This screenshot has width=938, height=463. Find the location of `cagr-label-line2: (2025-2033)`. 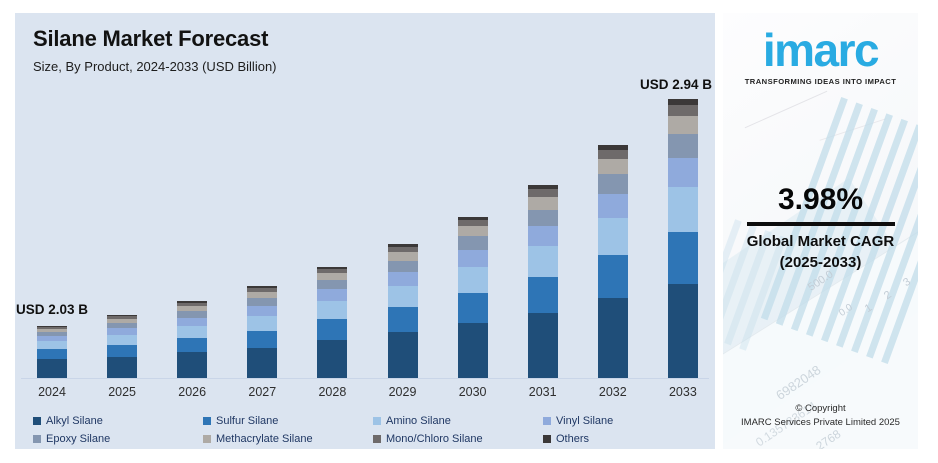

cagr-label-line2: (2025-2033) is located at coordinates (820, 262).